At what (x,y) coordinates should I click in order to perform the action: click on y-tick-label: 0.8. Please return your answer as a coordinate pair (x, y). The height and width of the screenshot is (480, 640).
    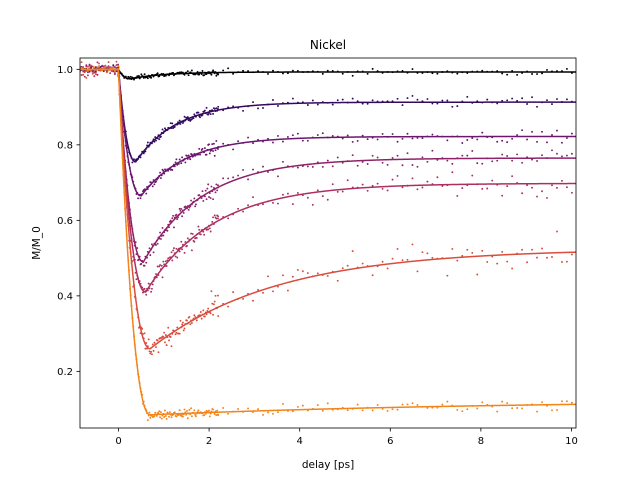
    Looking at the image, I should click on (65, 145).